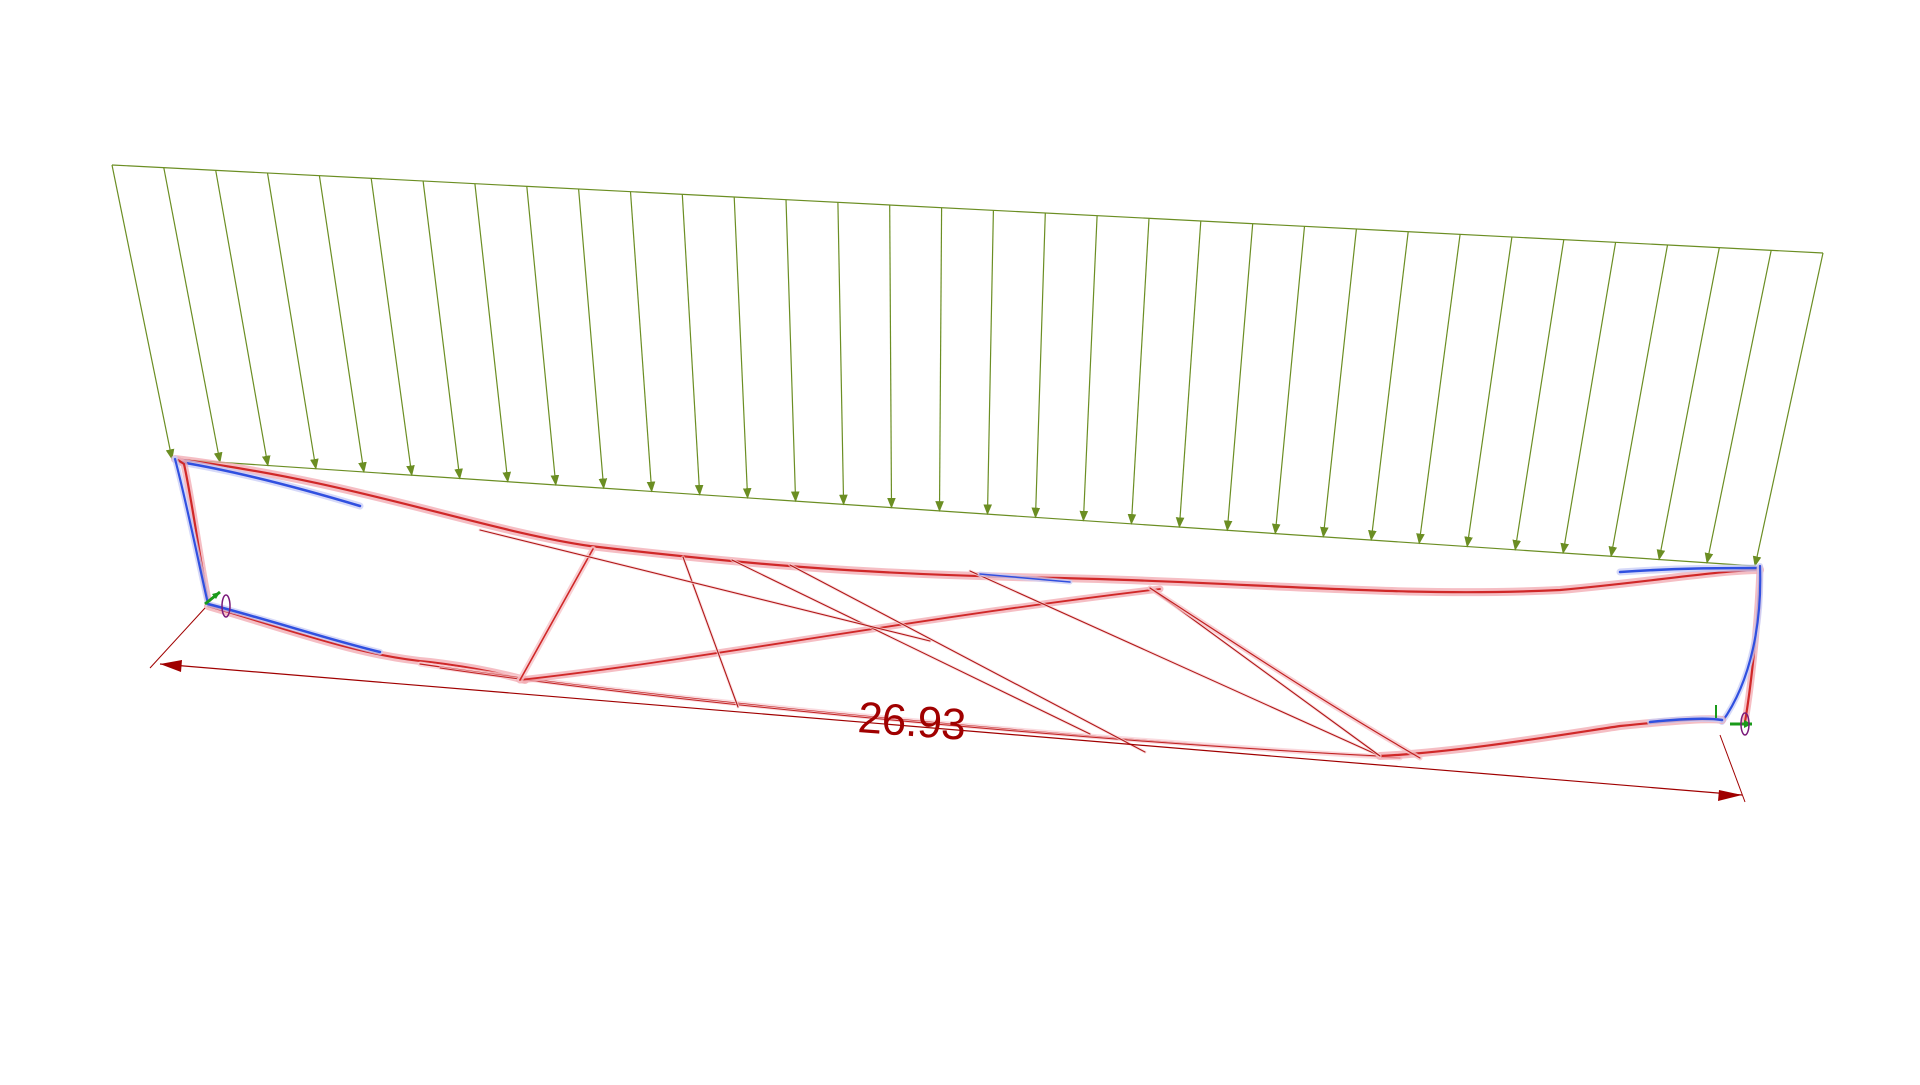  Describe the element at coordinates (963, 512) in the screenshot. I see `load-base-line` at that location.